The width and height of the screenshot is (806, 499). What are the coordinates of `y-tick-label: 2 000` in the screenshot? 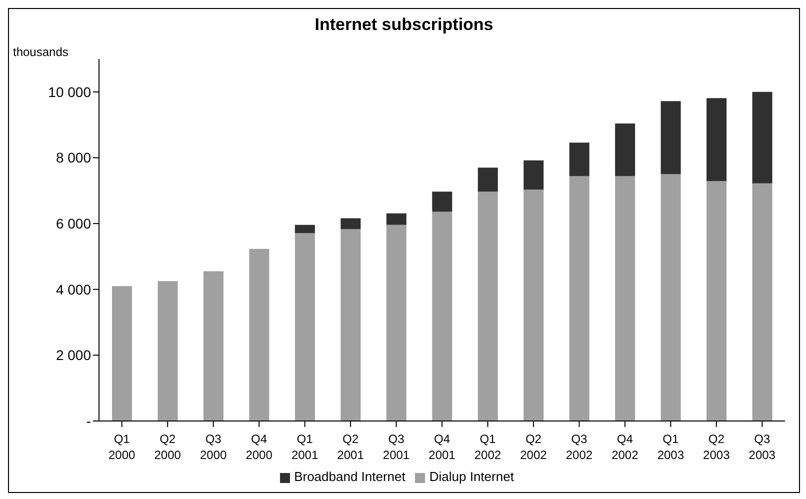 It's located at (74, 355).